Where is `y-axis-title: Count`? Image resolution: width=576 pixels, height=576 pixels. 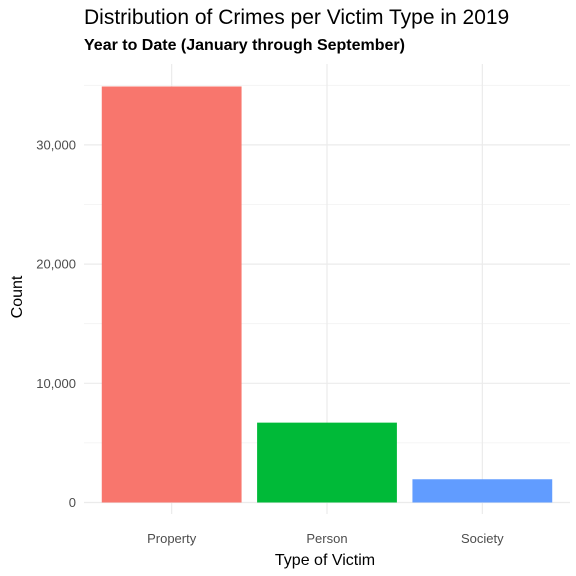 y-axis-title: Count is located at coordinates (17, 296).